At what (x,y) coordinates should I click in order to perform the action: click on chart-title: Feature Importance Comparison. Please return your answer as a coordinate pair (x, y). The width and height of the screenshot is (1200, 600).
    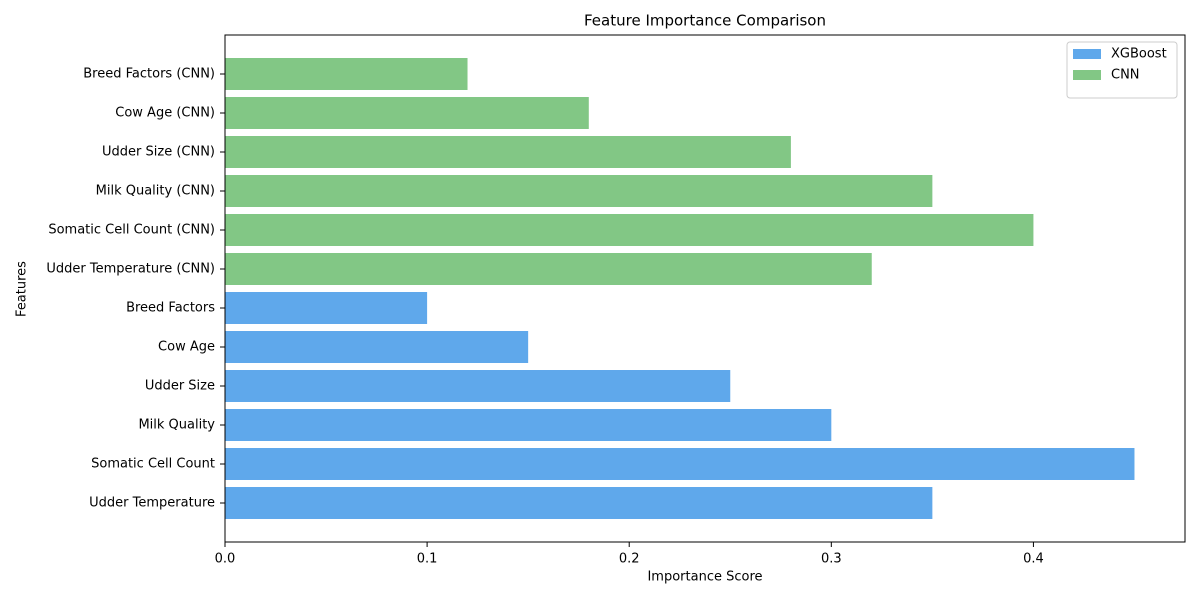
    Looking at the image, I should click on (705, 21).